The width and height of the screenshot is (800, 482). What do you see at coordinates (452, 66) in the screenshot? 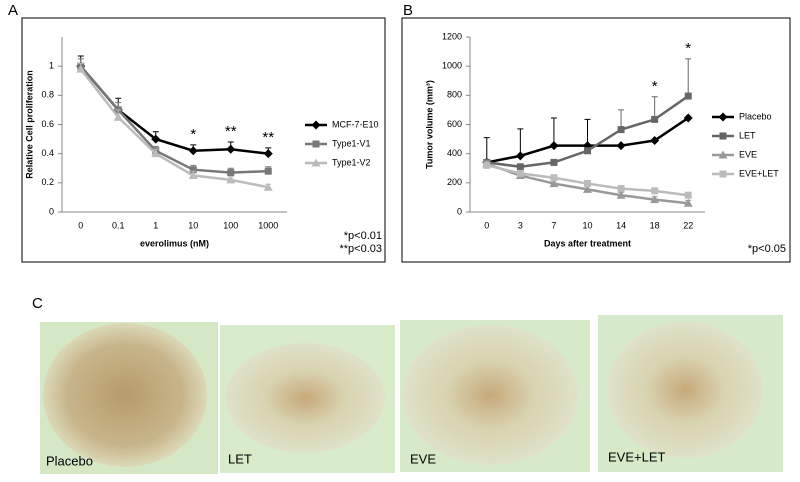
I see `y-tick-label: 1000` at bounding box center [452, 66].